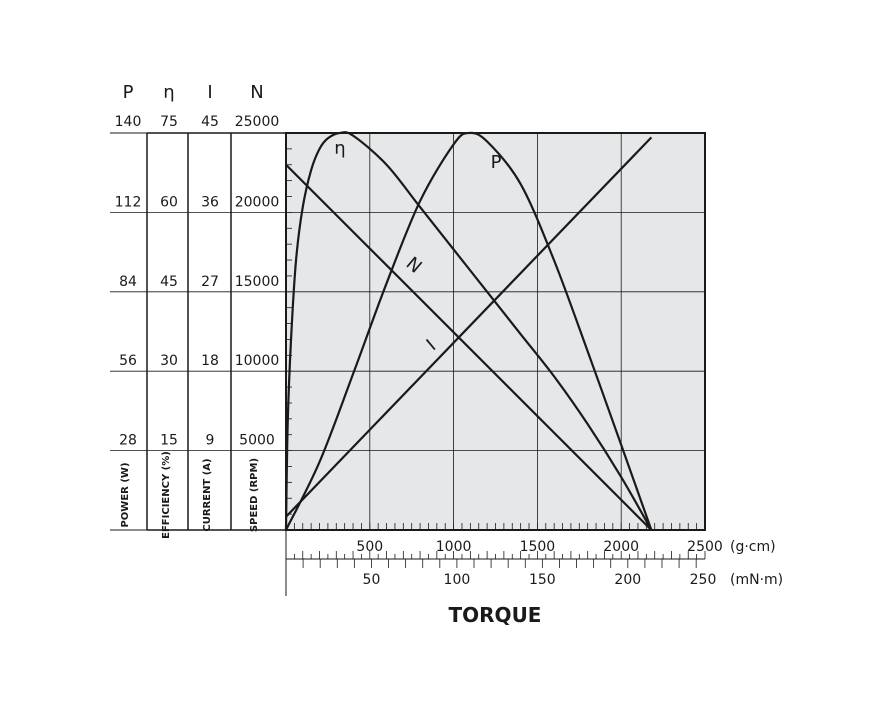 The height and width of the screenshot is (702, 888). Describe the element at coordinates (504, 563) in the screenshot. I see `x-axis-ticks: 500 1000 1500 2000 2500 50 100 150 200 250` at that location.